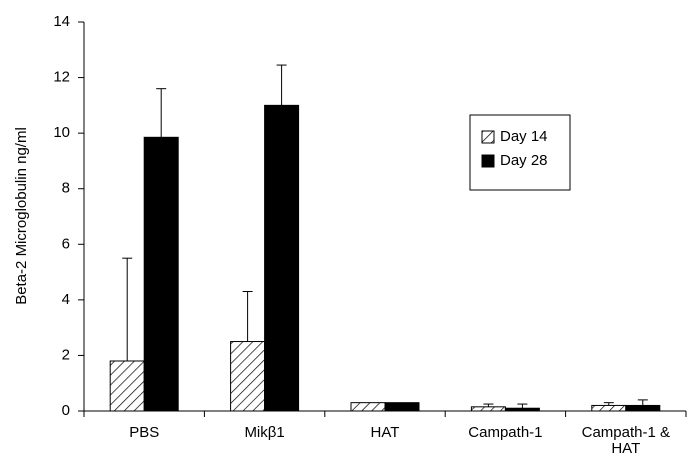 The width and height of the screenshot is (689, 463). What do you see at coordinates (61, 132) in the screenshot?
I see `y-tick-label: 10` at bounding box center [61, 132].